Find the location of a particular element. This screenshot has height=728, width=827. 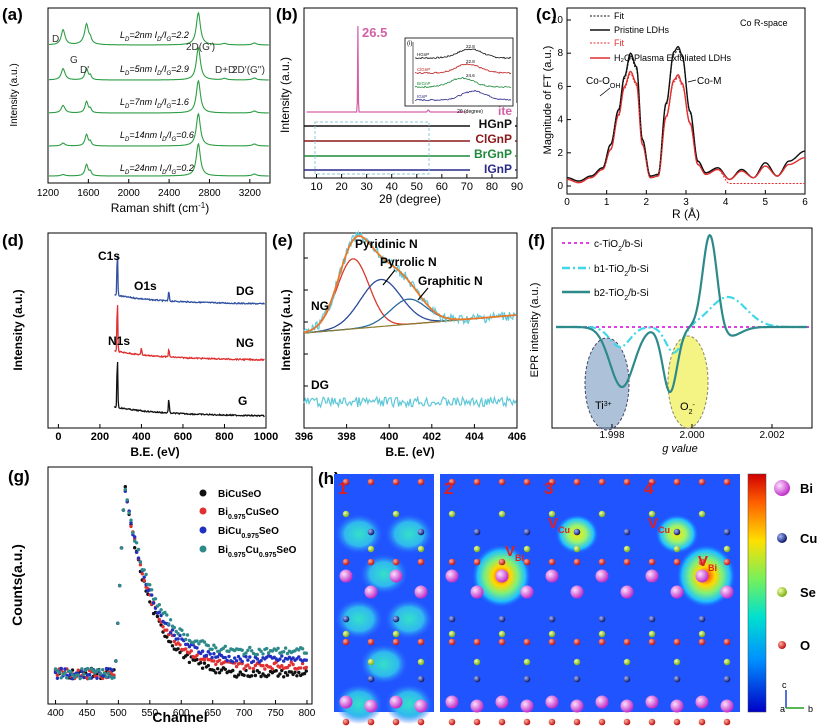

x-tick-label: 600 is located at coordinates (183, 437).